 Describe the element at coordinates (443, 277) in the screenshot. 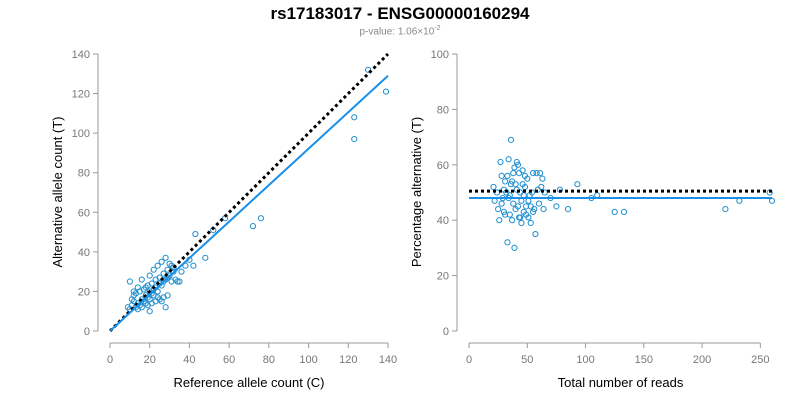

I see `right-y-tick-label: 20` at that location.